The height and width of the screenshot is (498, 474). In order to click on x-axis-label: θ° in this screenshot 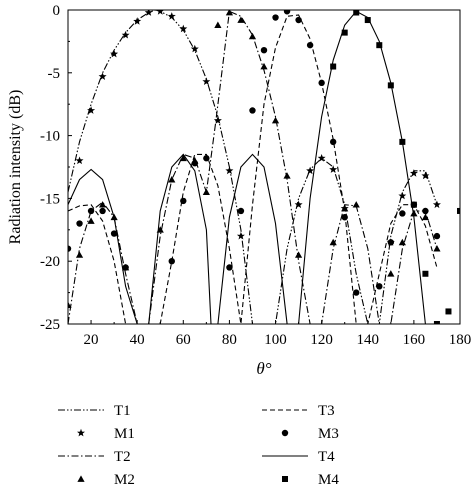, I will do `click(263, 368)`.